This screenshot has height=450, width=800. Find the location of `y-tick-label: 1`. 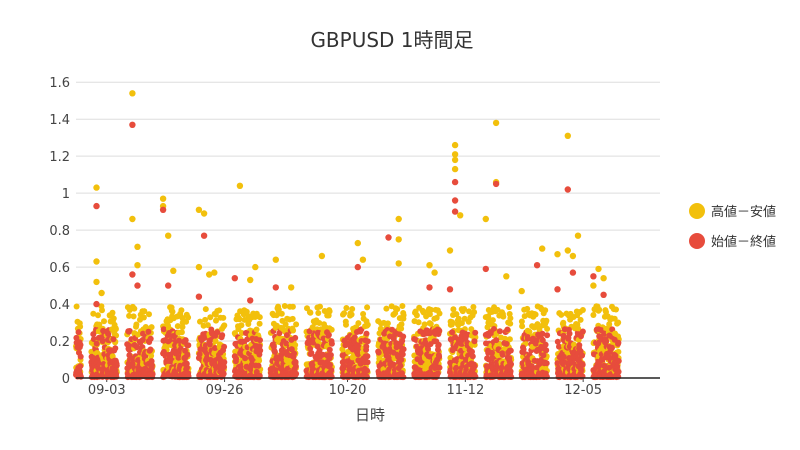

y-tick-label: 1 is located at coordinates (66, 194).